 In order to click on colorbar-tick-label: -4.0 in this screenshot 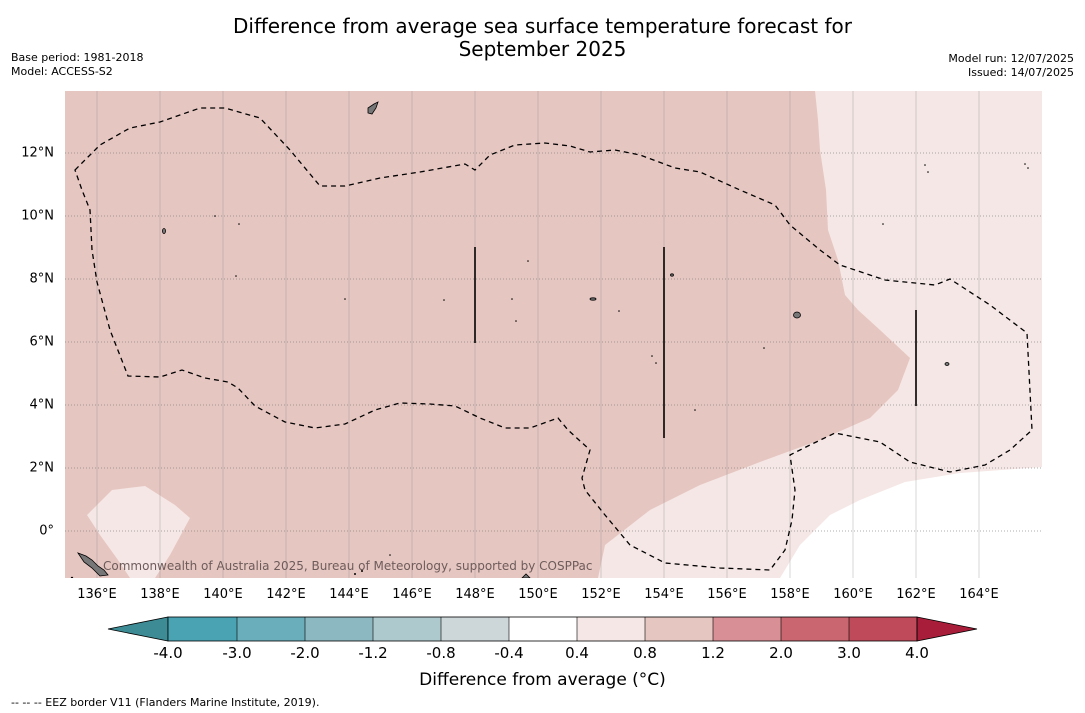, I will do `click(168, 653)`.